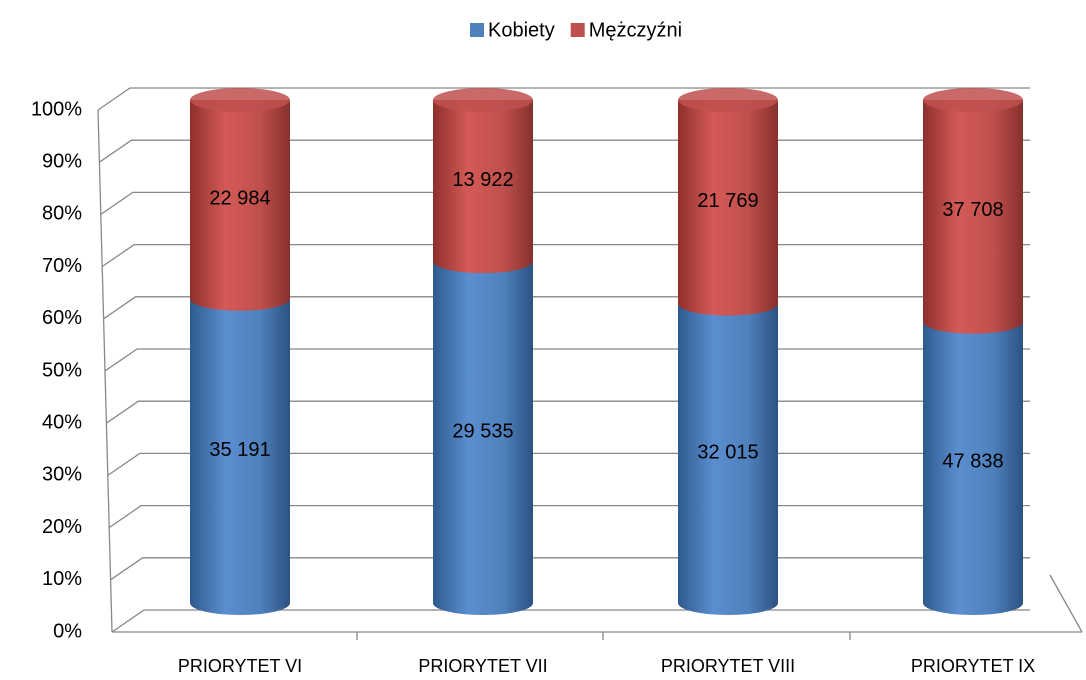  Describe the element at coordinates (62, 370) in the screenshot. I see `y-tick-label: 50%` at that location.